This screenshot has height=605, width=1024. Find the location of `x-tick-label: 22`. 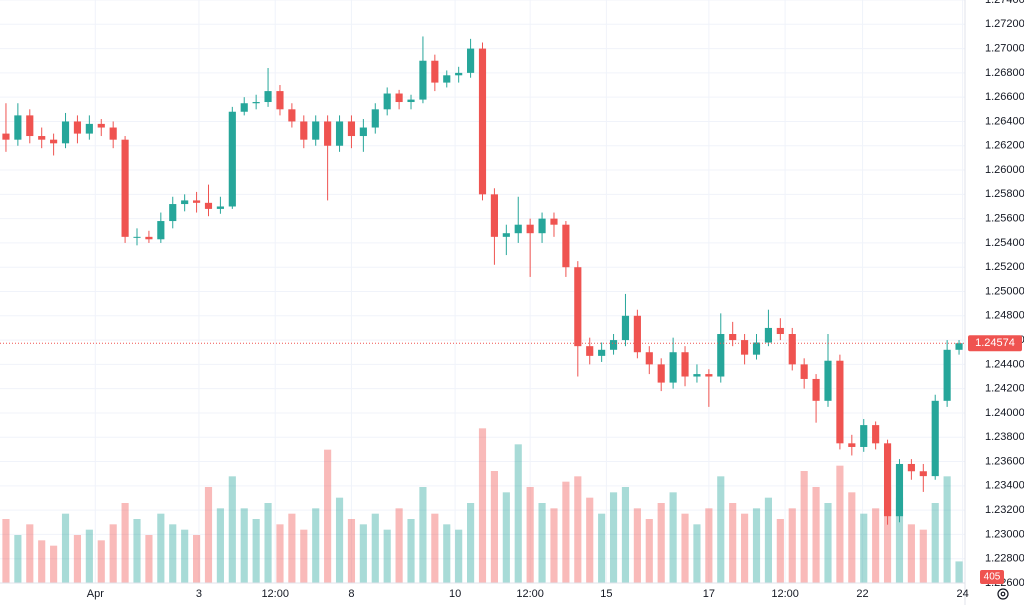

x-tick-label: 22 is located at coordinates (862, 594).